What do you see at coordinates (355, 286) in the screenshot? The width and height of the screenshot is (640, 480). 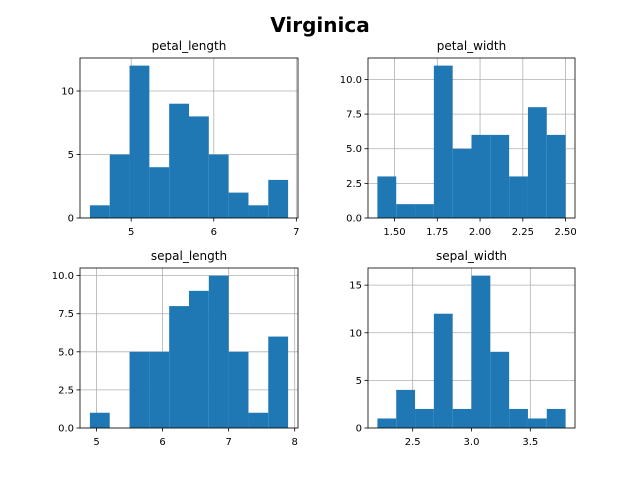 I see `y-tick-label: 15` at bounding box center [355, 286].